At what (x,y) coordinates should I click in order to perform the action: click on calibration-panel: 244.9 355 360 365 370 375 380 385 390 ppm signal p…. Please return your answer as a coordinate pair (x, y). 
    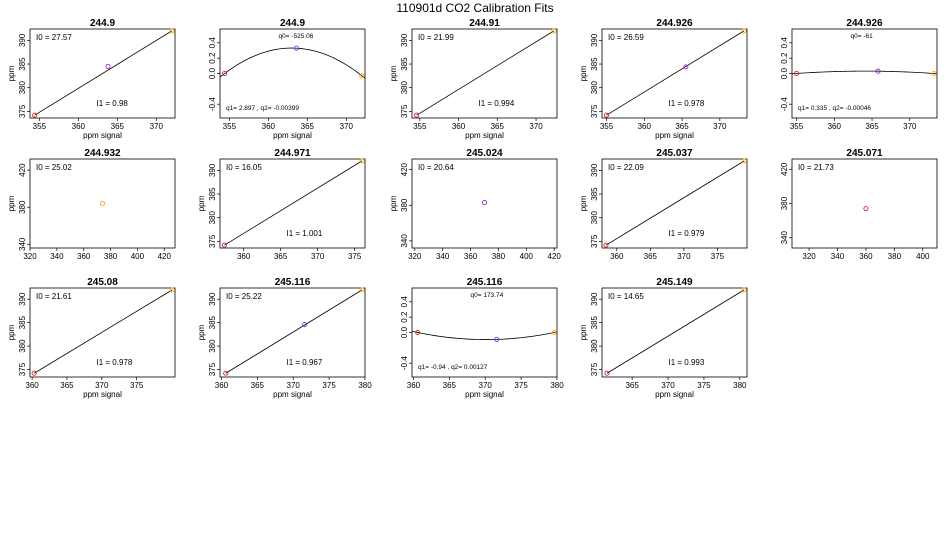
    Looking at the image, I should click on (91, 79).